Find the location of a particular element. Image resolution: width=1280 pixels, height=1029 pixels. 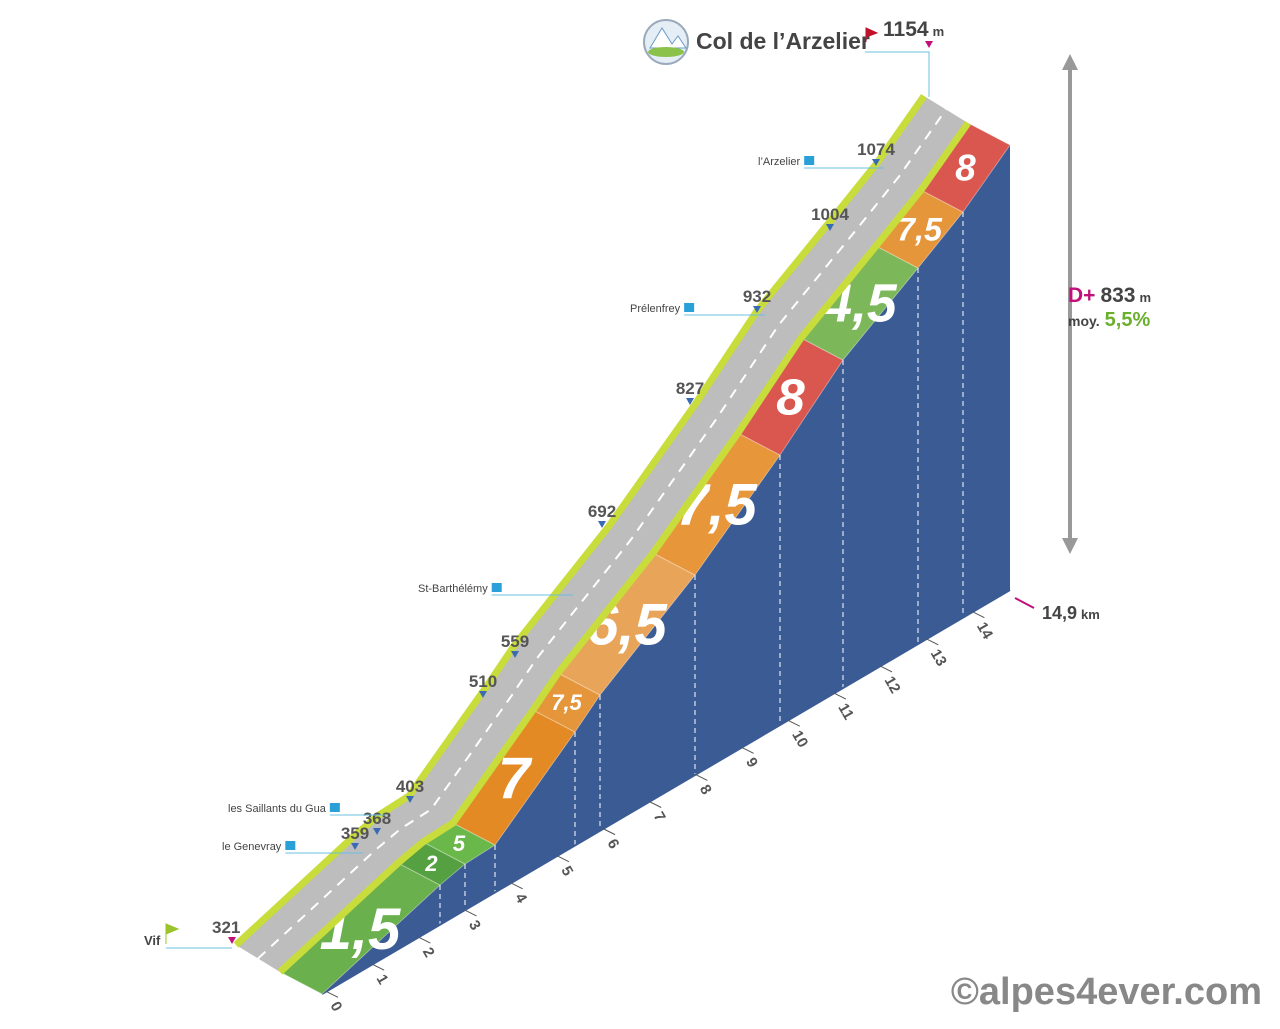

km-label: 10 is located at coordinates (799, 739).